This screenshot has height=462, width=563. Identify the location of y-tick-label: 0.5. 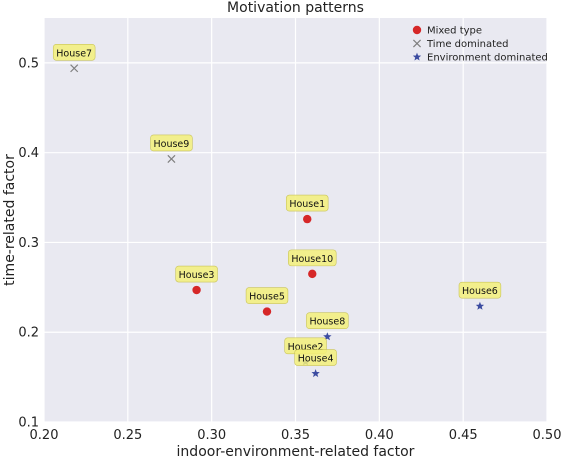
(28, 63).